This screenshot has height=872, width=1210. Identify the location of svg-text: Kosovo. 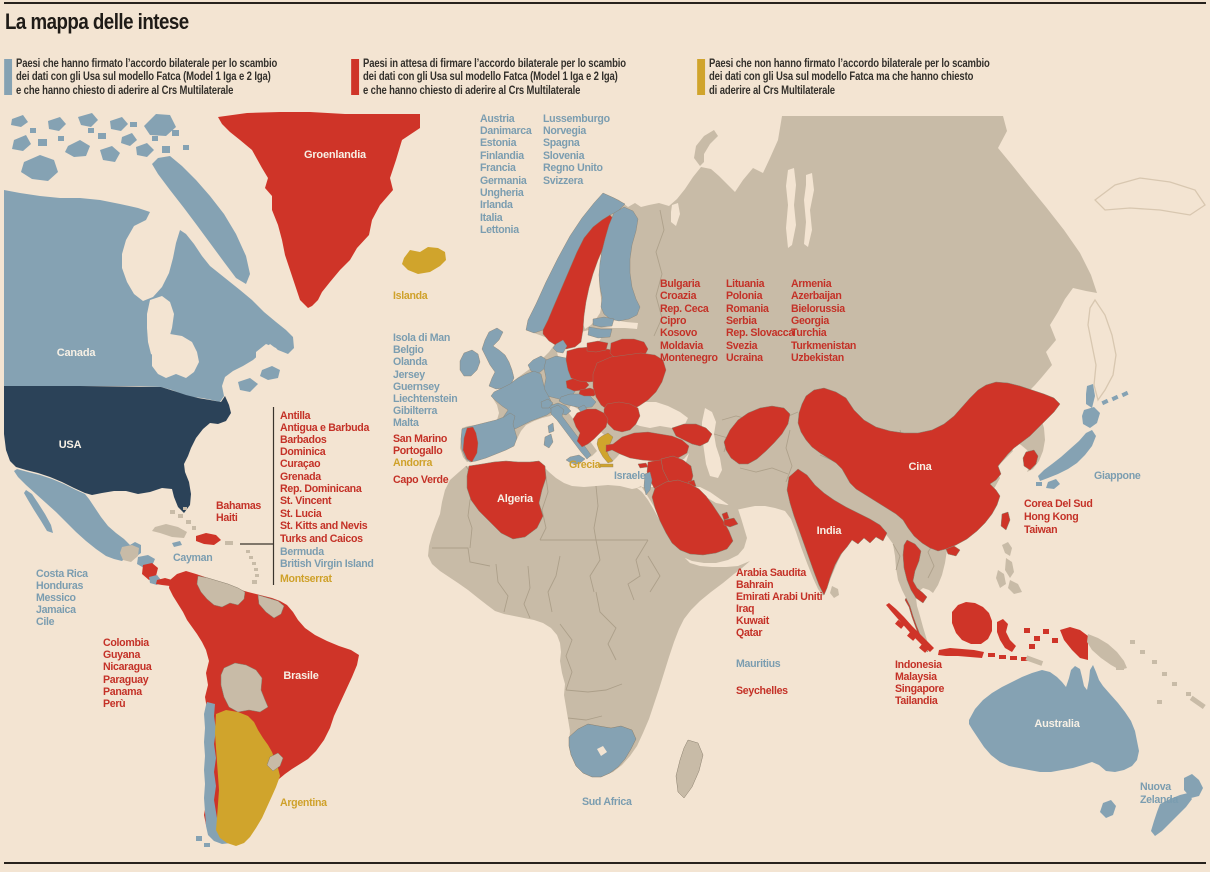
(679, 333).